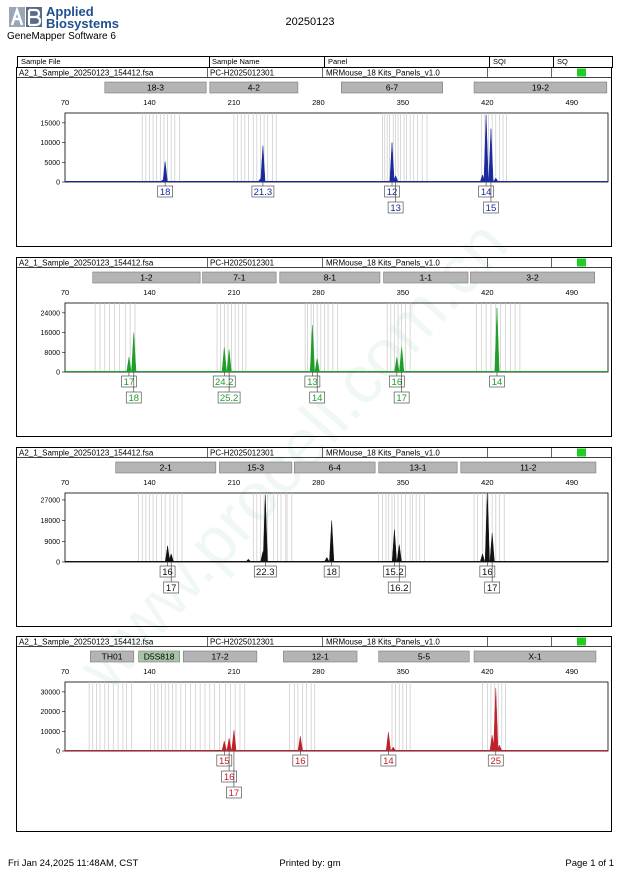  What do you see at coordinates (133, 398) in the screenshot?
I see `allele-call-label: 18` at bounding box center [133, 398].